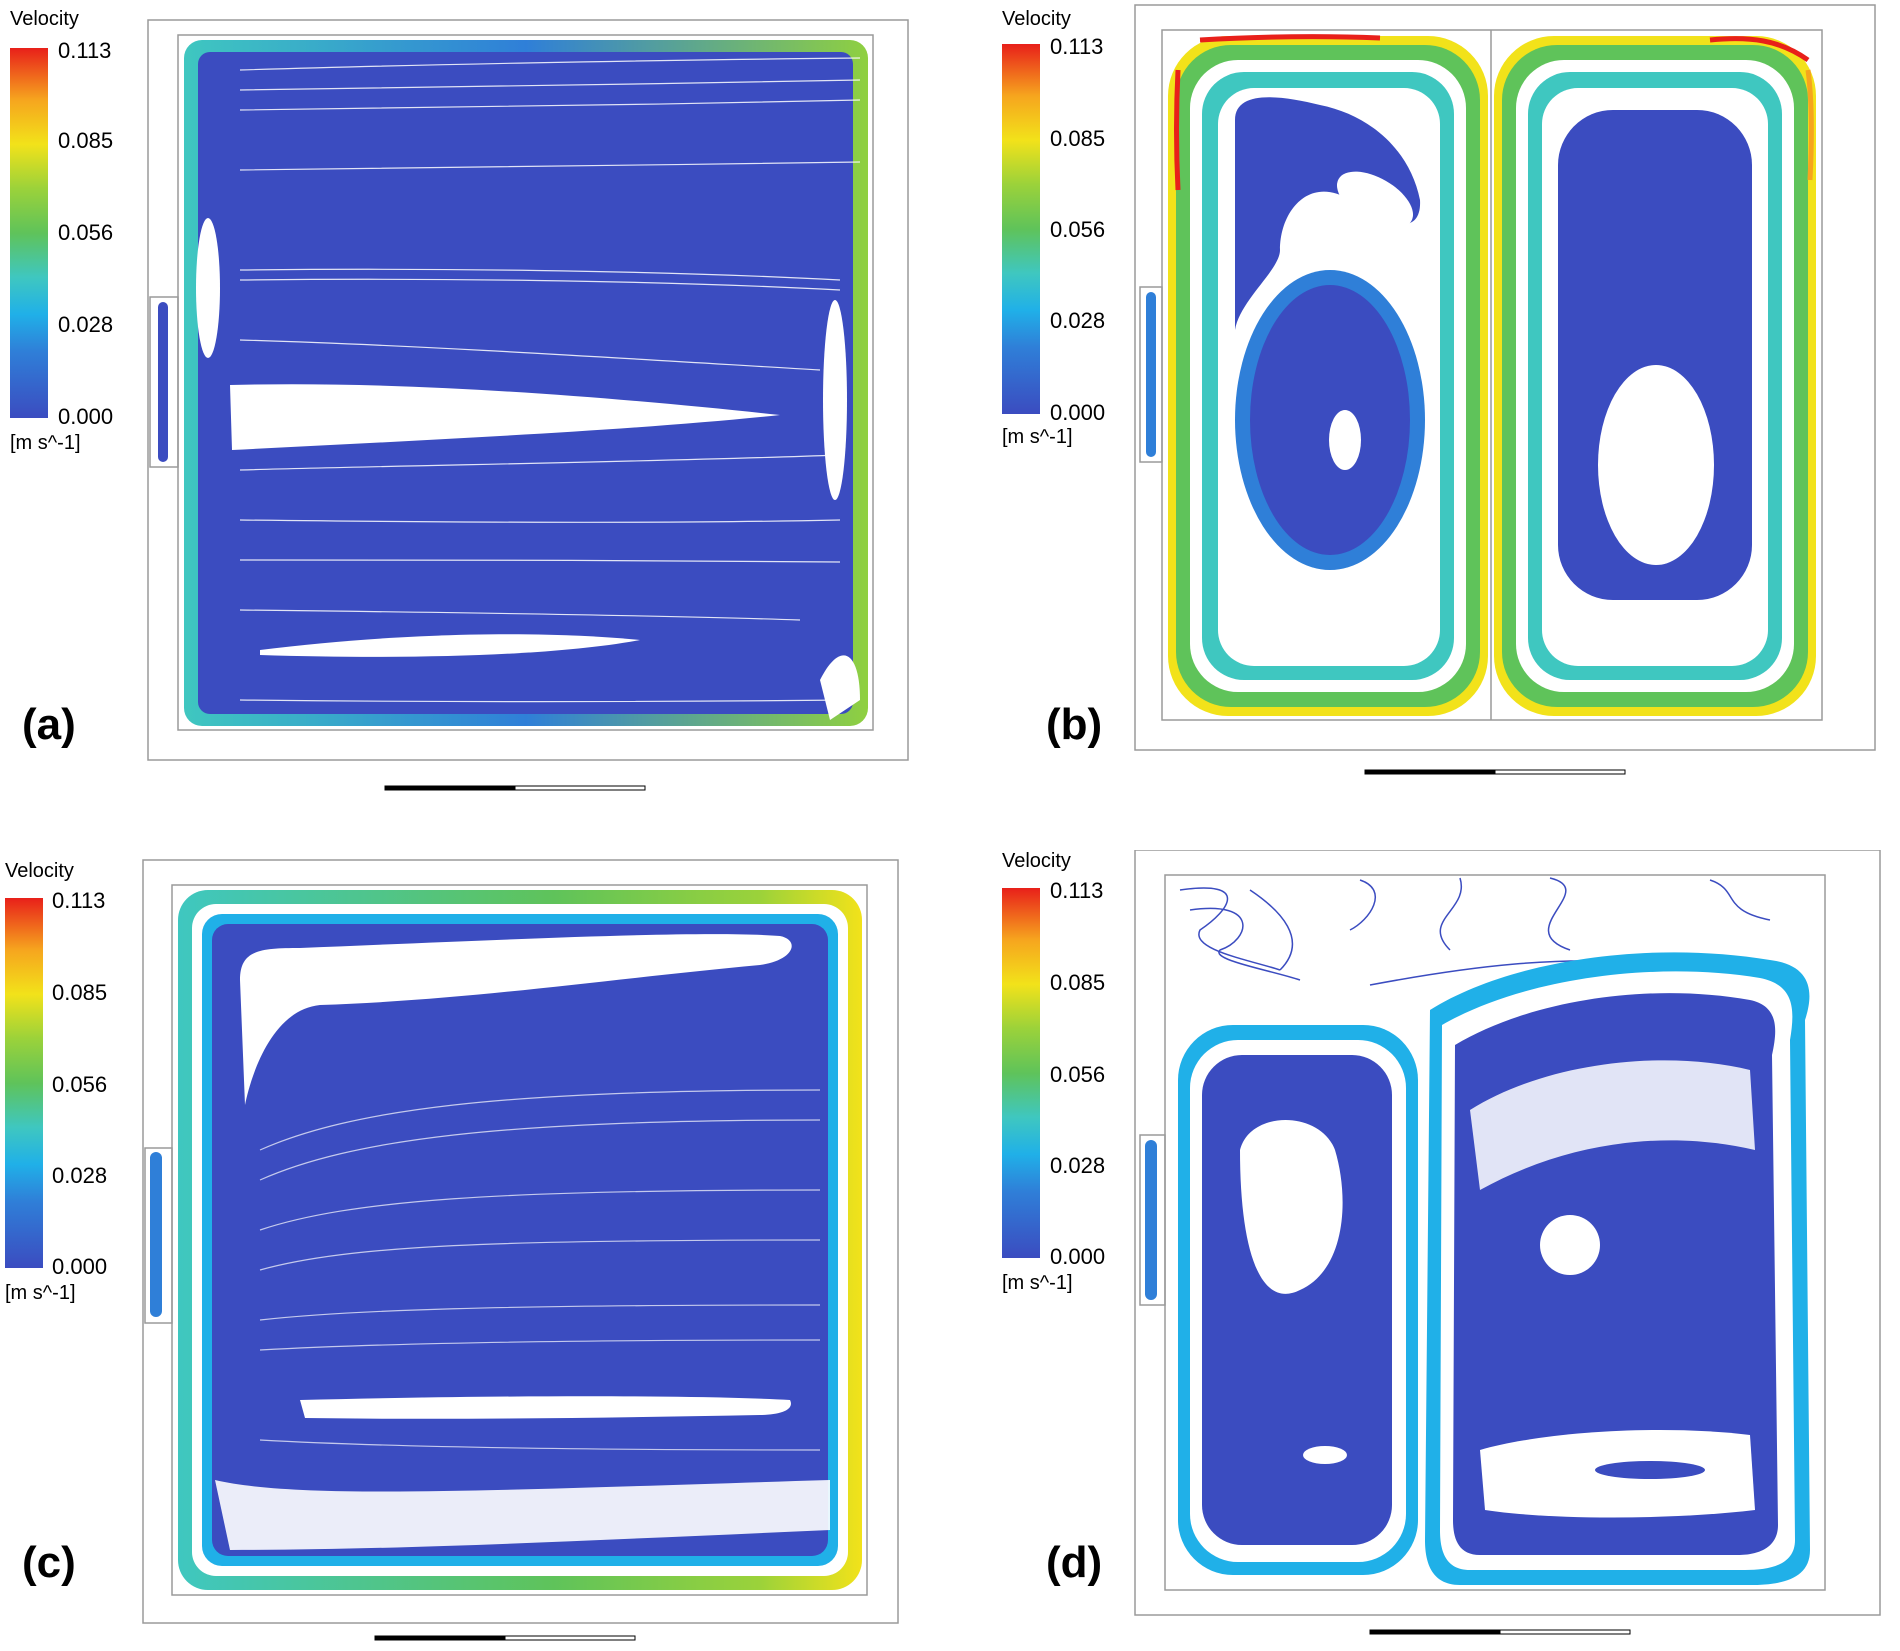 The image size is (1900, 1651). What do you see at coordinates (1074, 1562) in the screenshot?
I see `panel-label: (d)` at bounding box center [1074, 1562].